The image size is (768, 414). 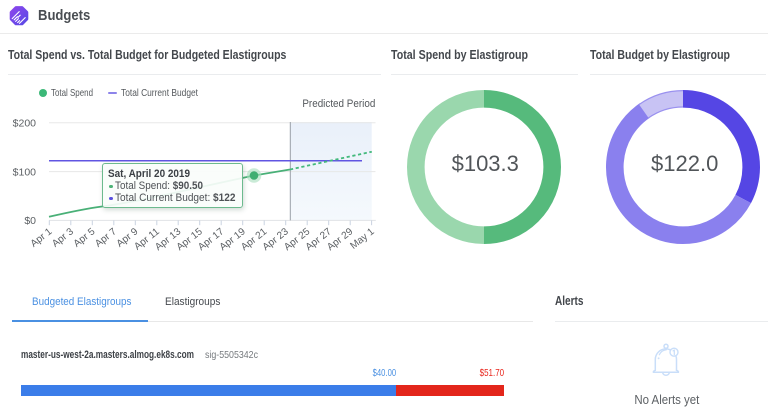 I want to click on svg-text: Apr 3, so click(x=63, y=238).